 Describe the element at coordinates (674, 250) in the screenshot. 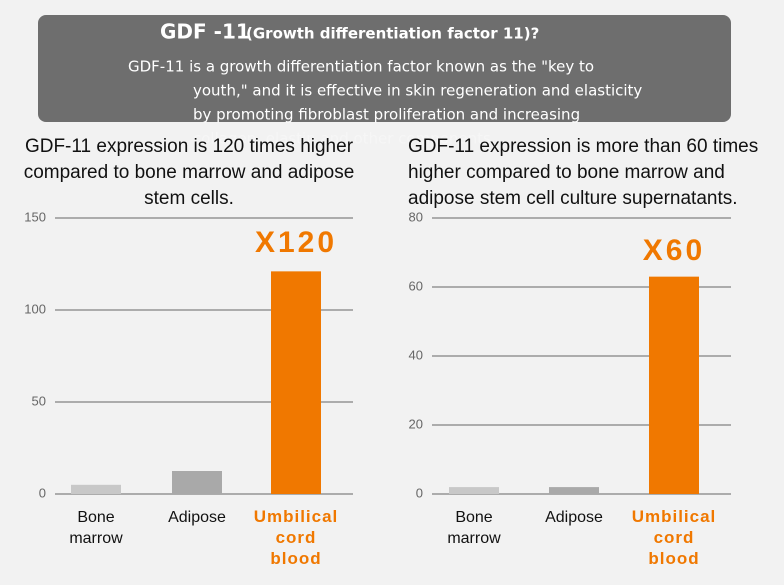

I see `annotation: X60` at that location.